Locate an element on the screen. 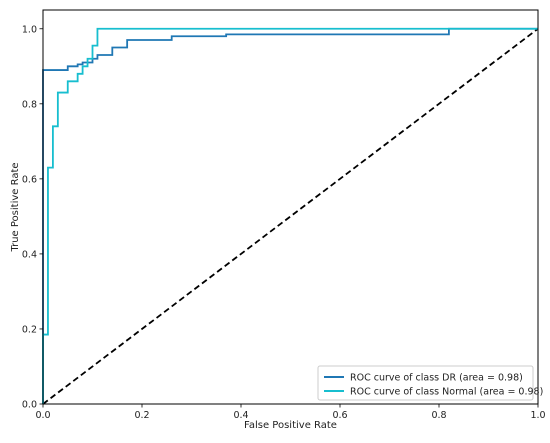 This screenshot has height=443, width=550. x-axis-ticks: 0.0 0.2 0.4 0.6 0.8 1.0 is located at coordinates (290, 412).